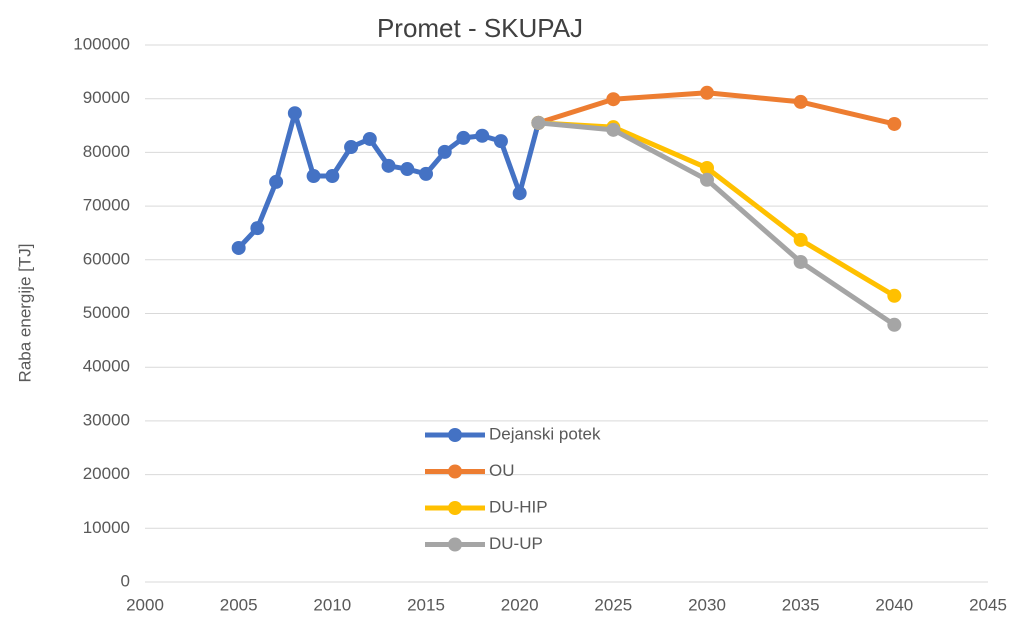 The image size is (1017, 626). What do you see at coordinates (613, 604) in the screenshot?
I see `x-tick-label: 2025` at bounding box center [613, 604].